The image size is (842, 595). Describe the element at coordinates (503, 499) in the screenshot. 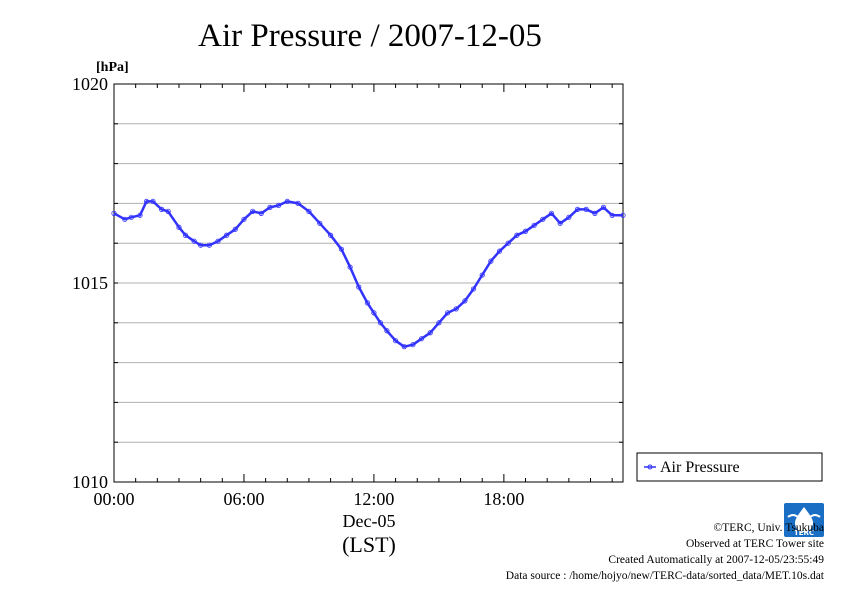

I see `x-tick-label: 18:00` at that location.